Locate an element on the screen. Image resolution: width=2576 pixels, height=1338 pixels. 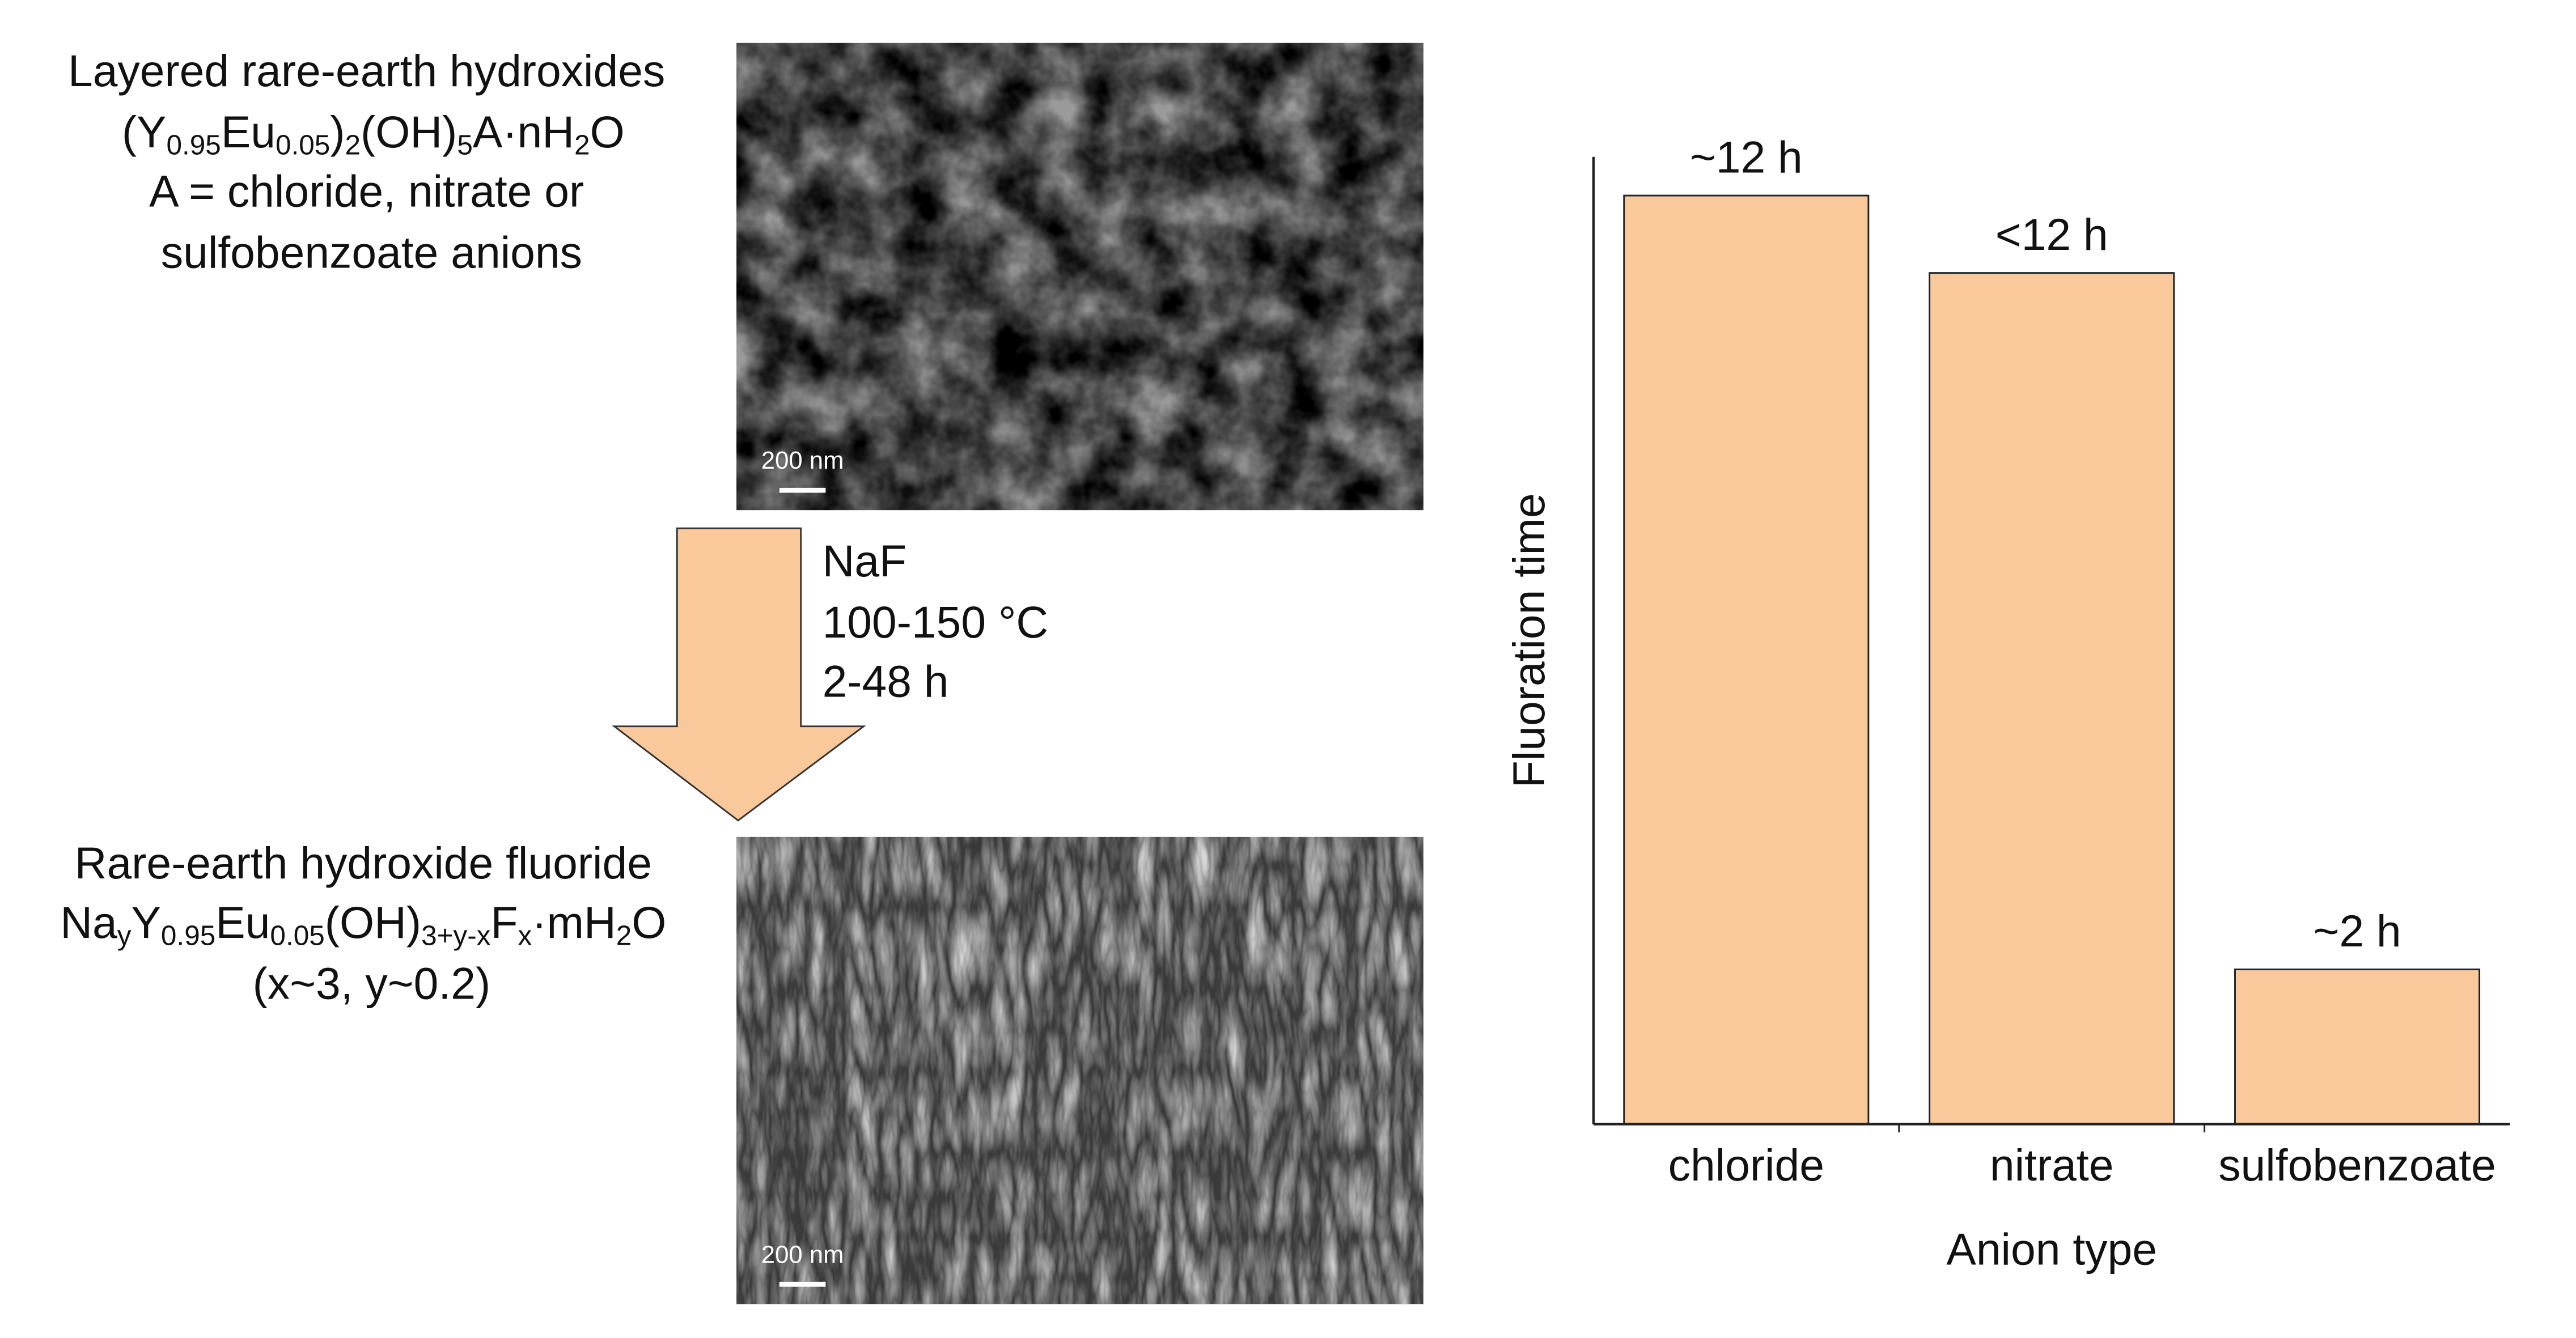
condition: NaF is located at coordinates (865, 561).